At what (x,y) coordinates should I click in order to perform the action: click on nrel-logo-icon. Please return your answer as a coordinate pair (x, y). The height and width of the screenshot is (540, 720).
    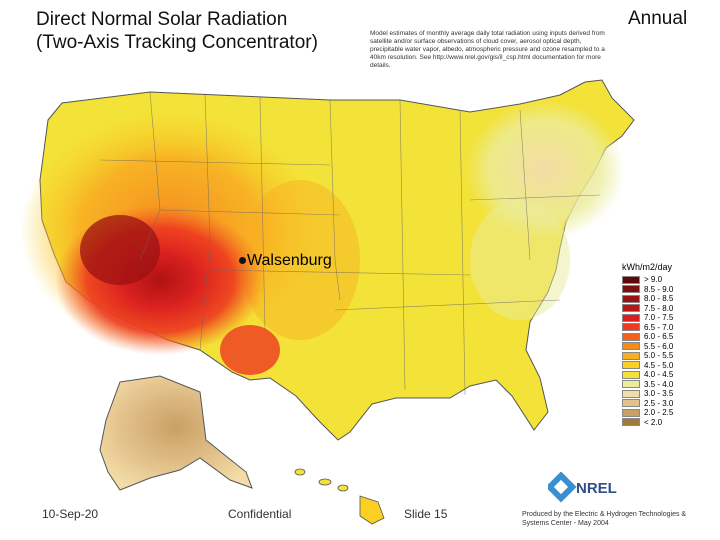
    Looking at the image, I should click on (561, 487).